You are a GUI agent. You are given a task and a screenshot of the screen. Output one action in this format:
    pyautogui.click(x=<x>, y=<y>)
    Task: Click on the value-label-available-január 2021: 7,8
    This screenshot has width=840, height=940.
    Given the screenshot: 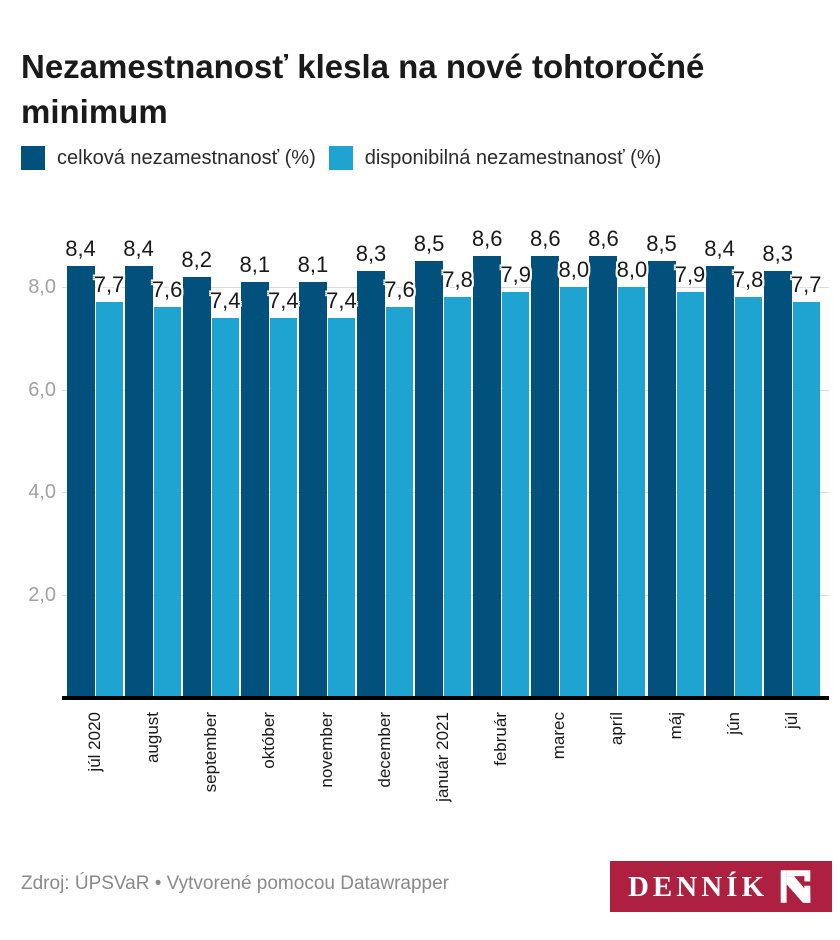 What is the action you would take?
    pyautogui.click(x=457, y=280)
    